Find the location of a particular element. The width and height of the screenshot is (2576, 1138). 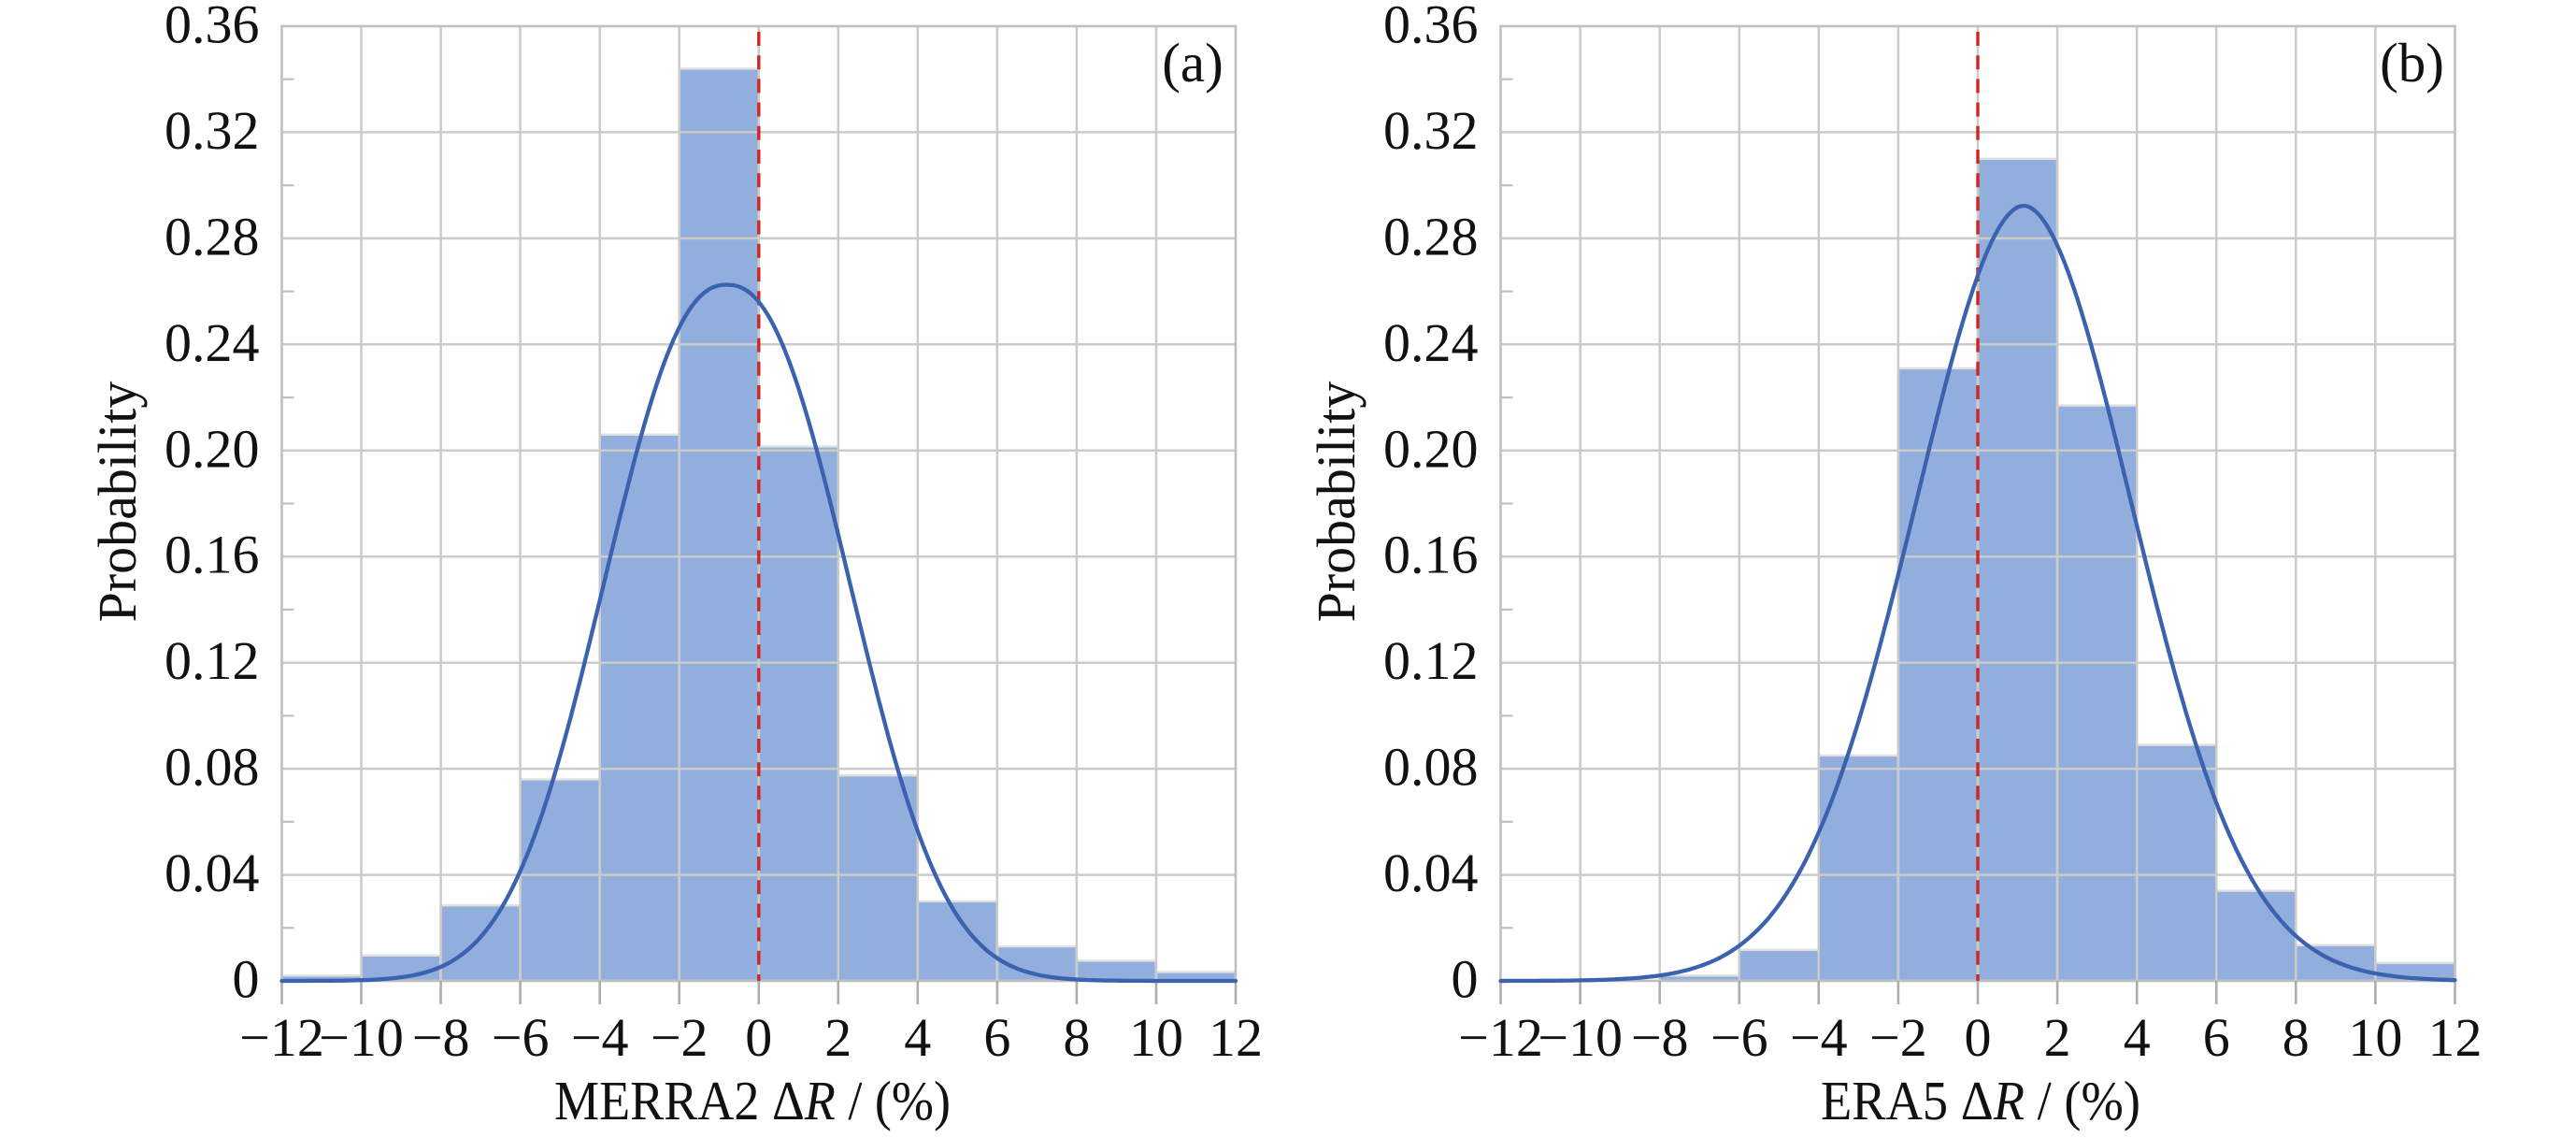

svg-text: MERRA2 ΔR / (%) is located at coordinates (752, 1100).